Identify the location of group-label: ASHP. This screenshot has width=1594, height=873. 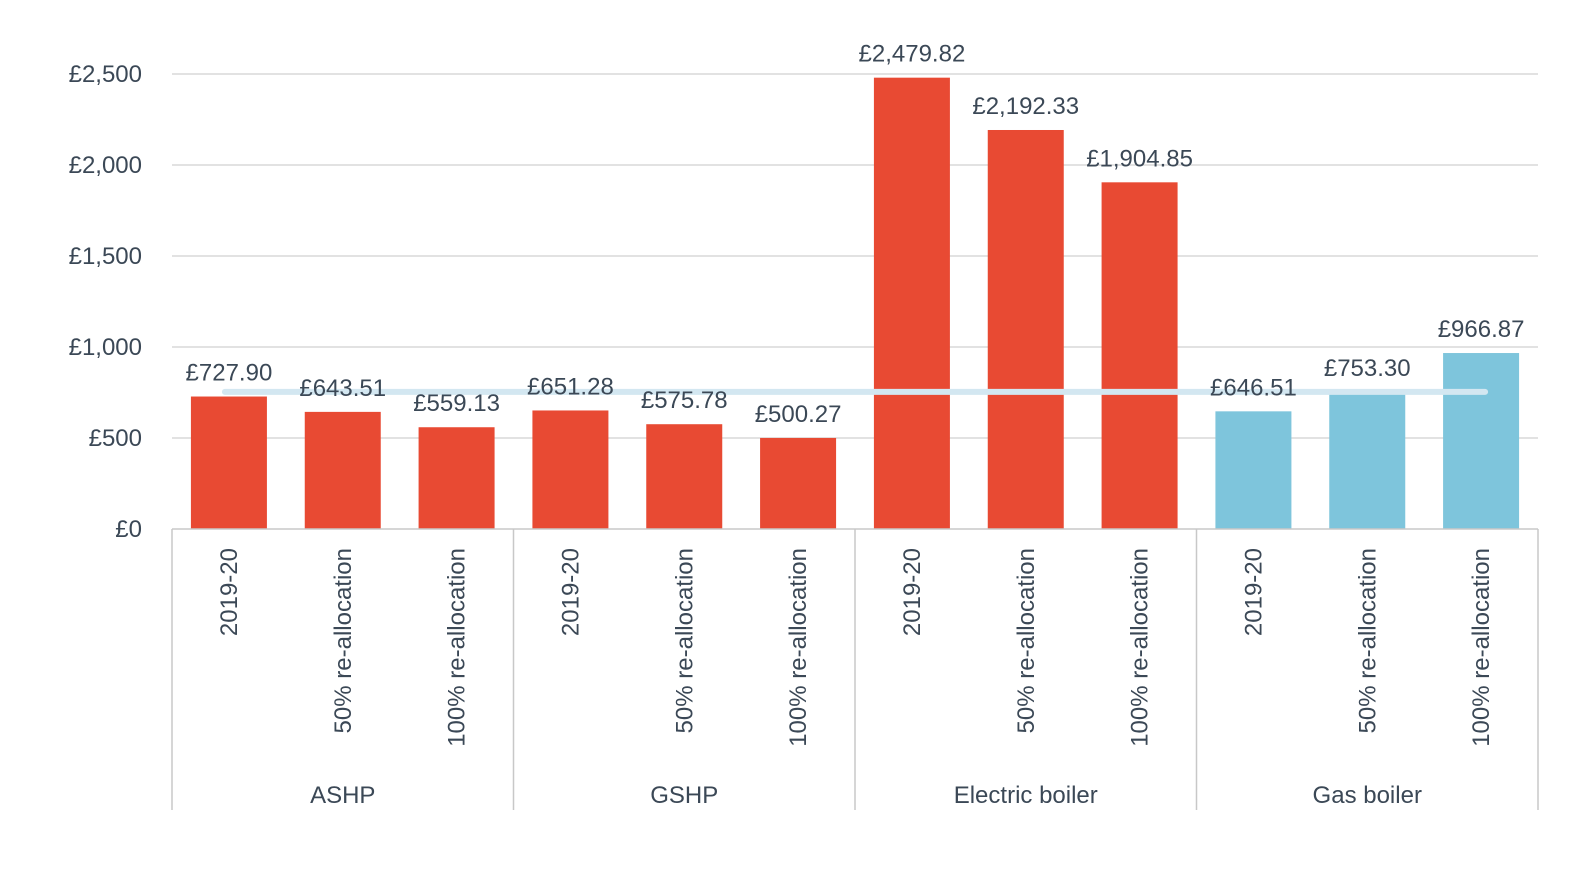
(342, 795).